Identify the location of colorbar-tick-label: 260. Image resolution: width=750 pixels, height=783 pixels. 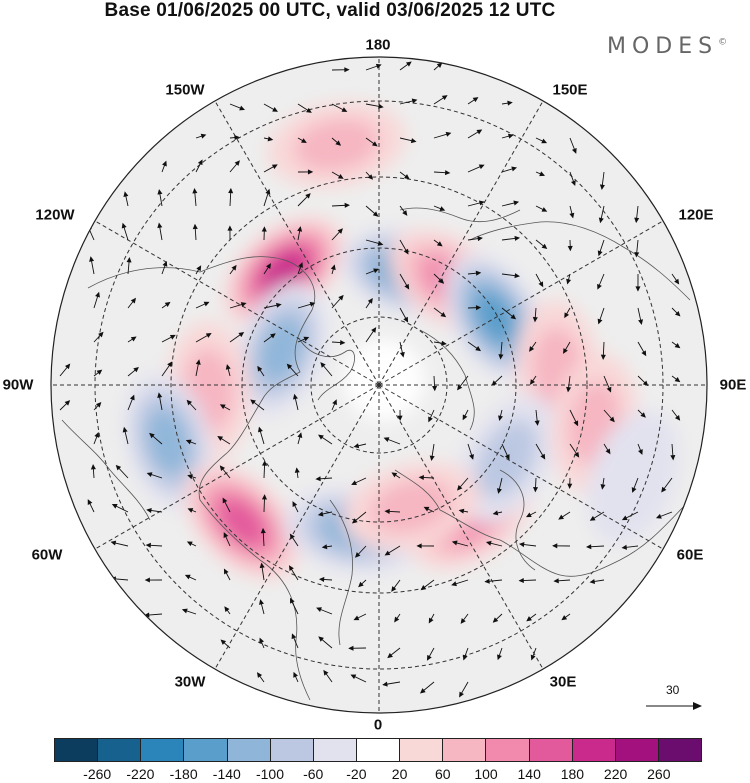
(659, 774).